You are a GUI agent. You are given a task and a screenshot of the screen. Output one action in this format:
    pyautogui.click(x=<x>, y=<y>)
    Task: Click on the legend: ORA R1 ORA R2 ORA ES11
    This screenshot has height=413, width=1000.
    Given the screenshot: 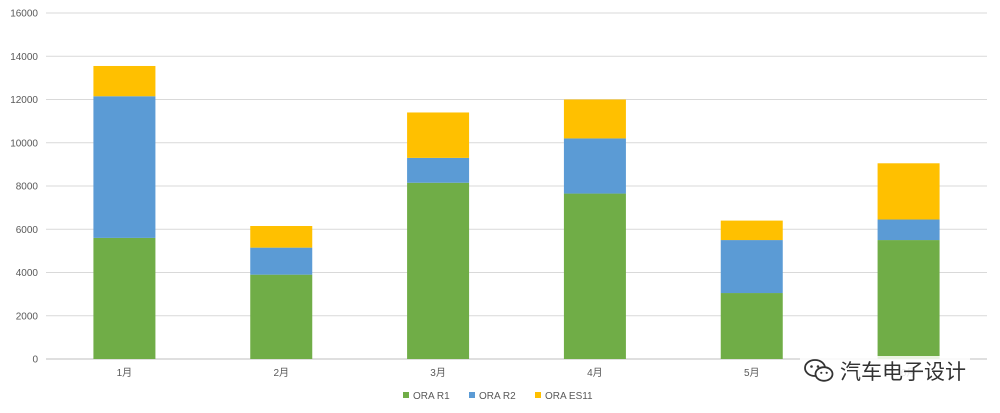 What is the action you would take?
    pyautogui.click(x=498, y=396)
    